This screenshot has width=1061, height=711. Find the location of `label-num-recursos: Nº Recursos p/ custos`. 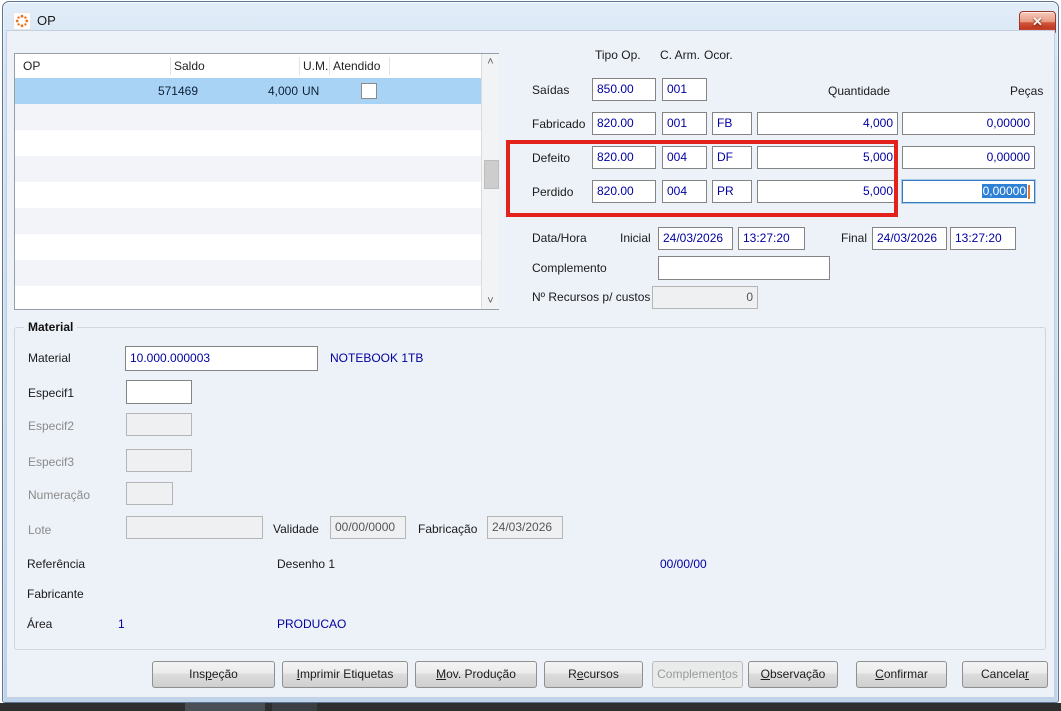

label-num-recursos: Nº Recursos p/ custos is located at coordinates (591, 297).